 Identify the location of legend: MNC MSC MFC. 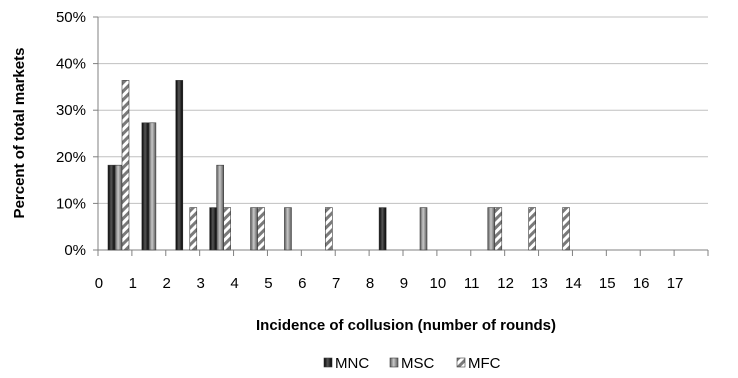
(412, 363).